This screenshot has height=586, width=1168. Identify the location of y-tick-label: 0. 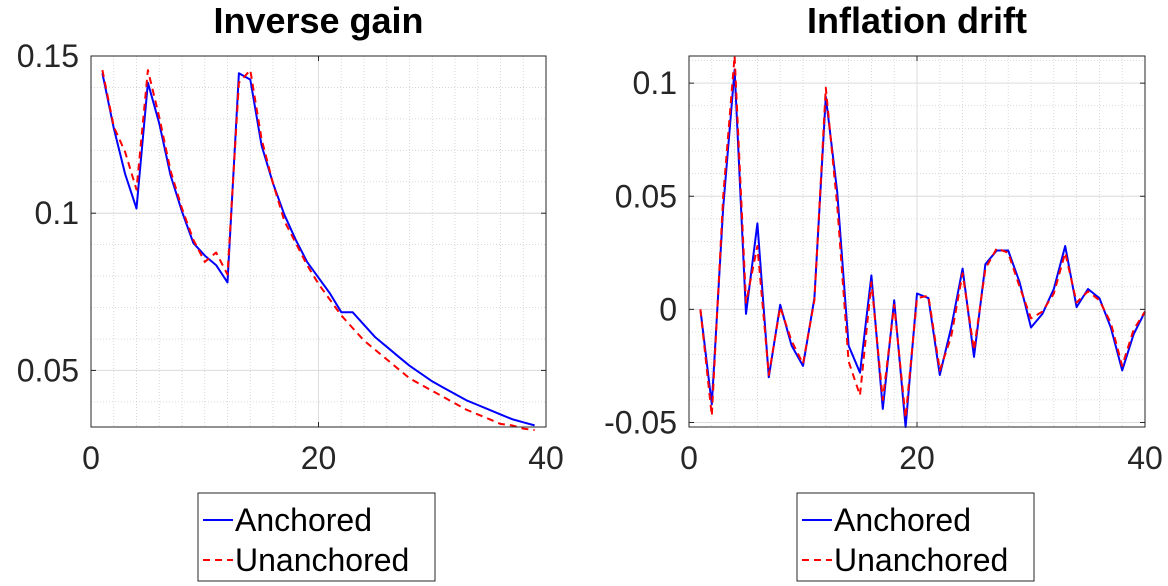
(668, 309).